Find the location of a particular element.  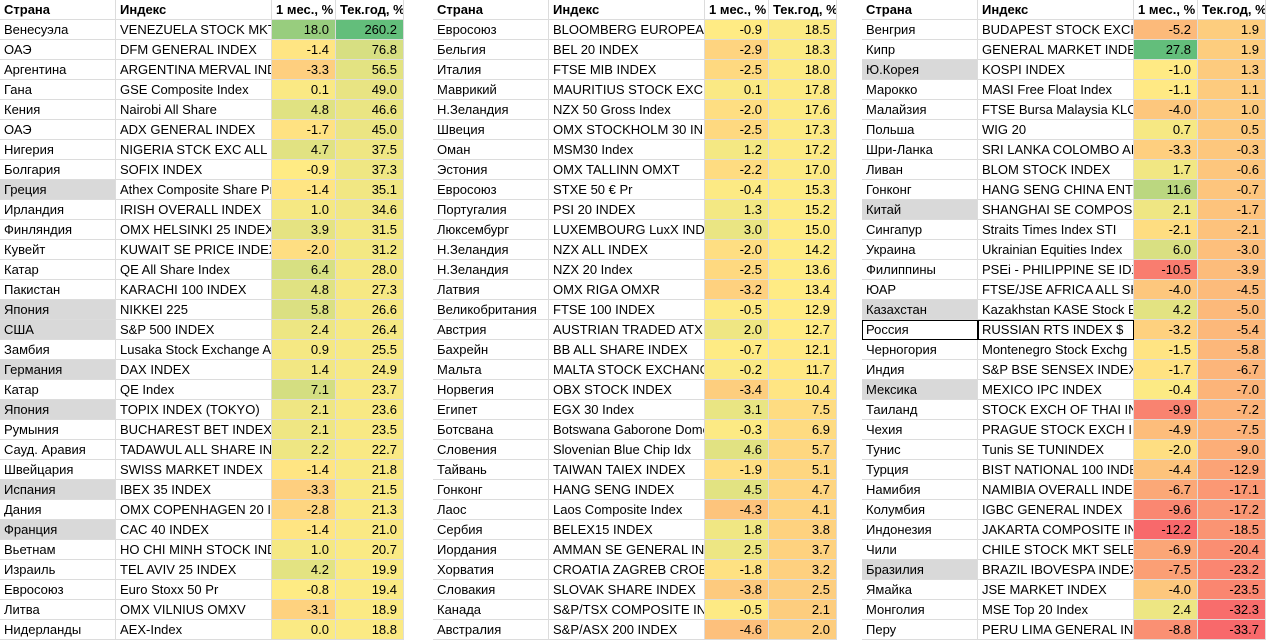

cell-country: Нидерланды is located at coordinates (58, 630).